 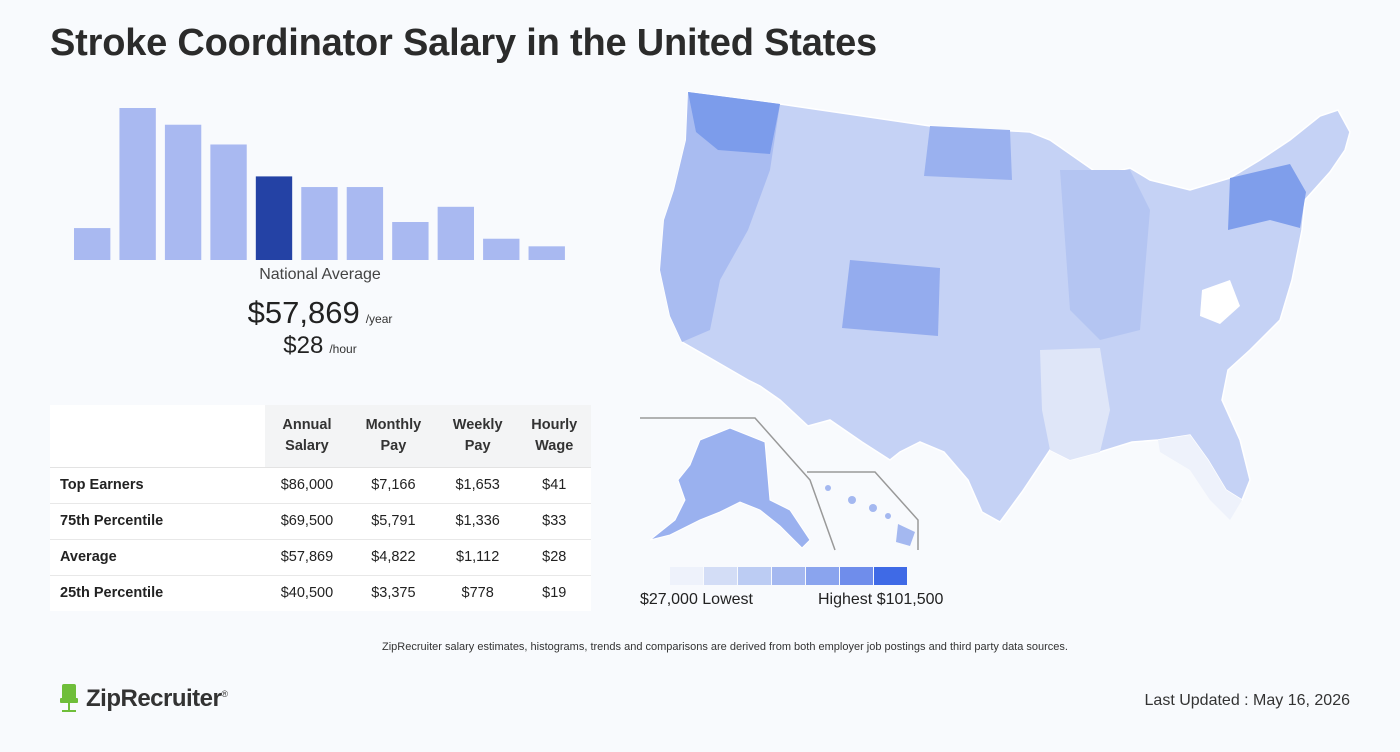 I want to click on map-washington, so click(x=734, y=123).